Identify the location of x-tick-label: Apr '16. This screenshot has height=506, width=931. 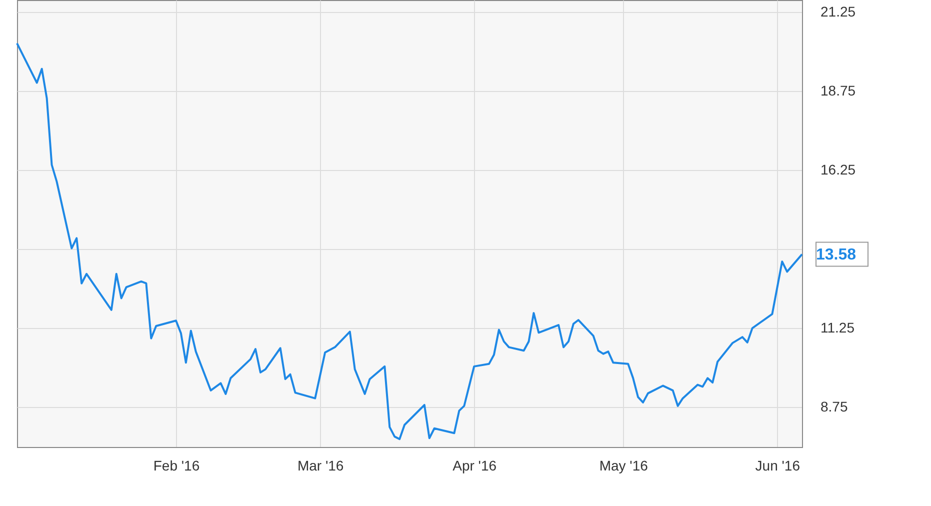
(474, 466).